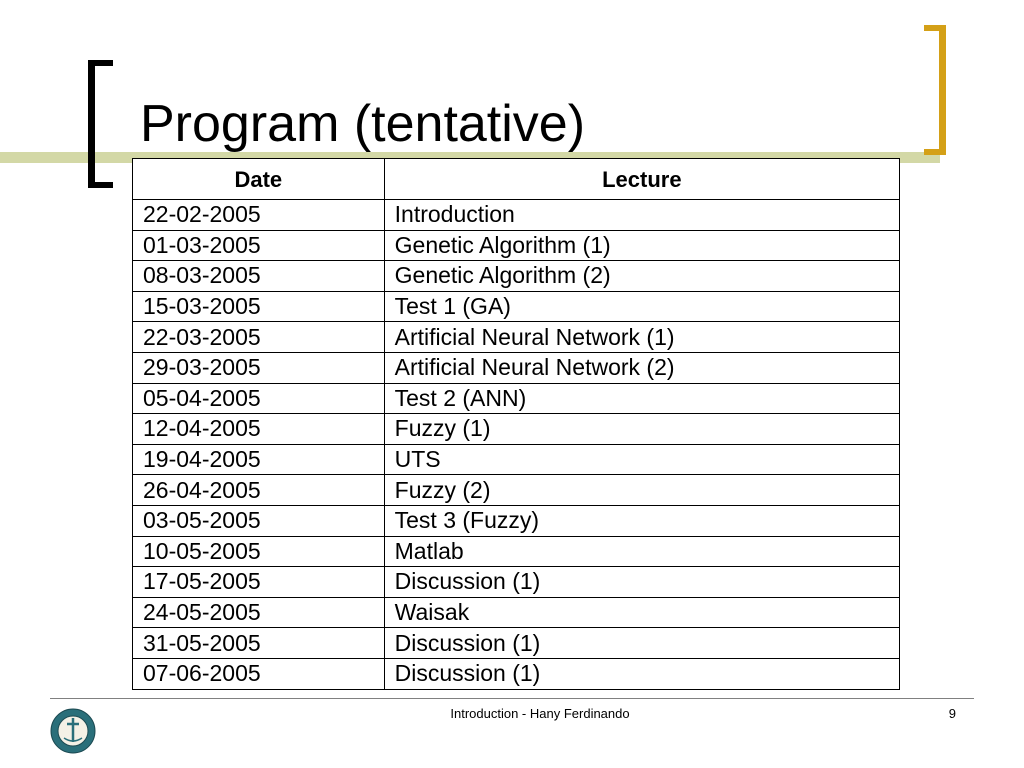 The image size is (1024, 768). I want to click on cell-date: 26-04-2005, so click(258, 490).